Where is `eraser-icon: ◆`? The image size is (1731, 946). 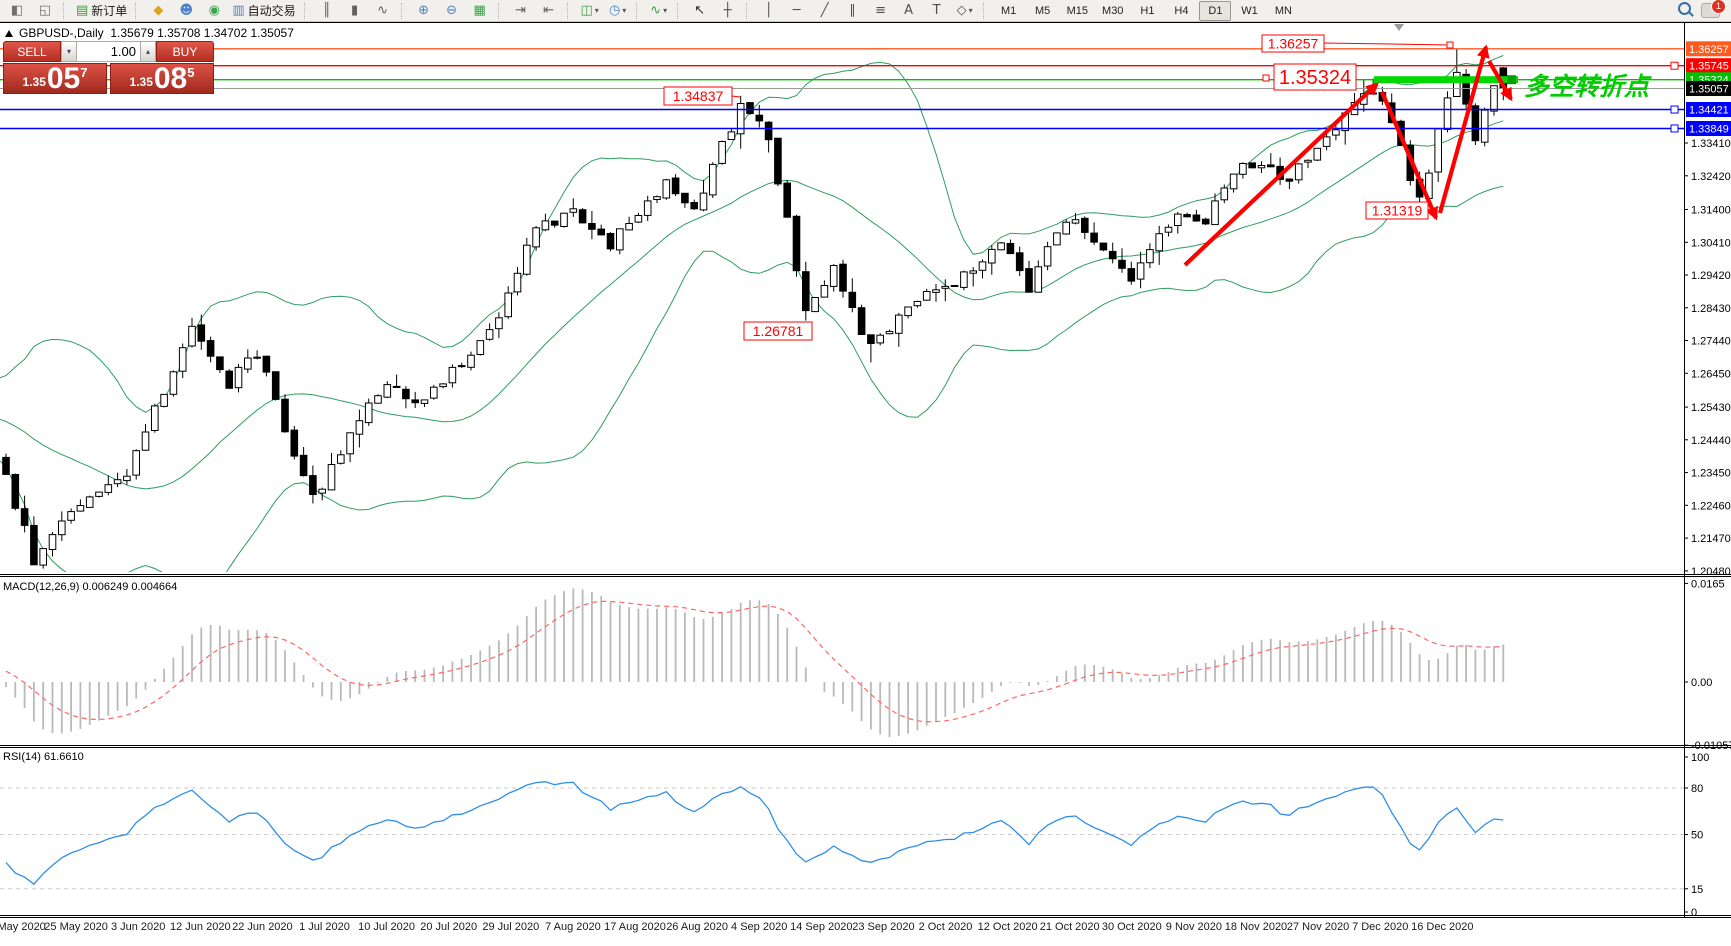
eraser-icon: ◆ is located at coordinates (158, 11).